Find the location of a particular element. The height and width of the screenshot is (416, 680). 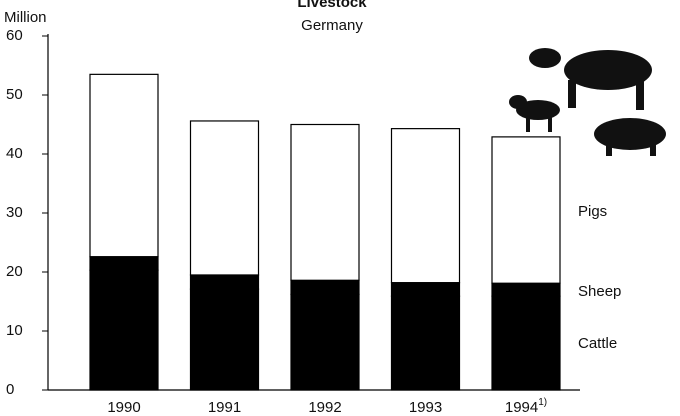

x-tick-label: 1990 is located at coordinates (123, 407).